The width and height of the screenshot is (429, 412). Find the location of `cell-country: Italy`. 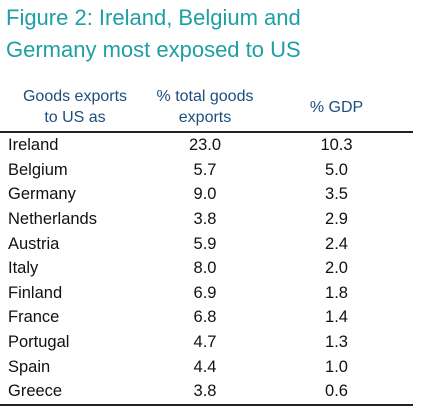

cell-country: Italy is located at coordinates (23, 268).